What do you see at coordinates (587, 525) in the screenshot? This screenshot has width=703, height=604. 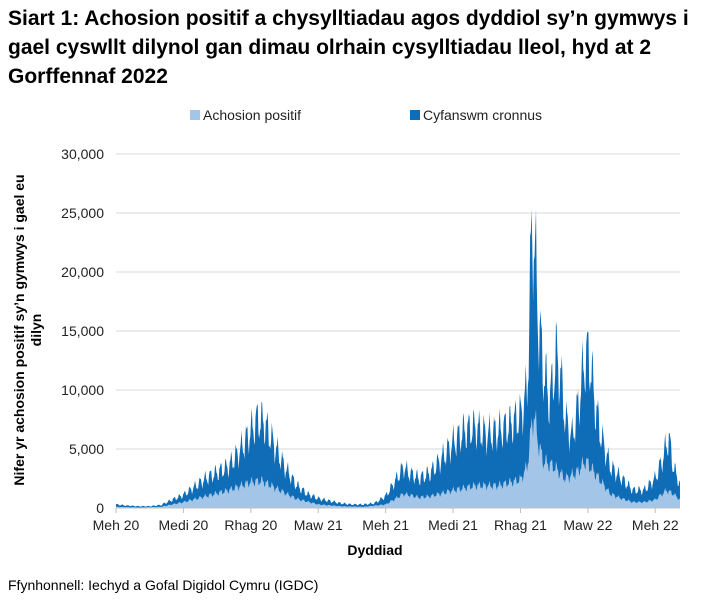 I see `x-tick-label: Maw 22` at bounding box center [587, 525].